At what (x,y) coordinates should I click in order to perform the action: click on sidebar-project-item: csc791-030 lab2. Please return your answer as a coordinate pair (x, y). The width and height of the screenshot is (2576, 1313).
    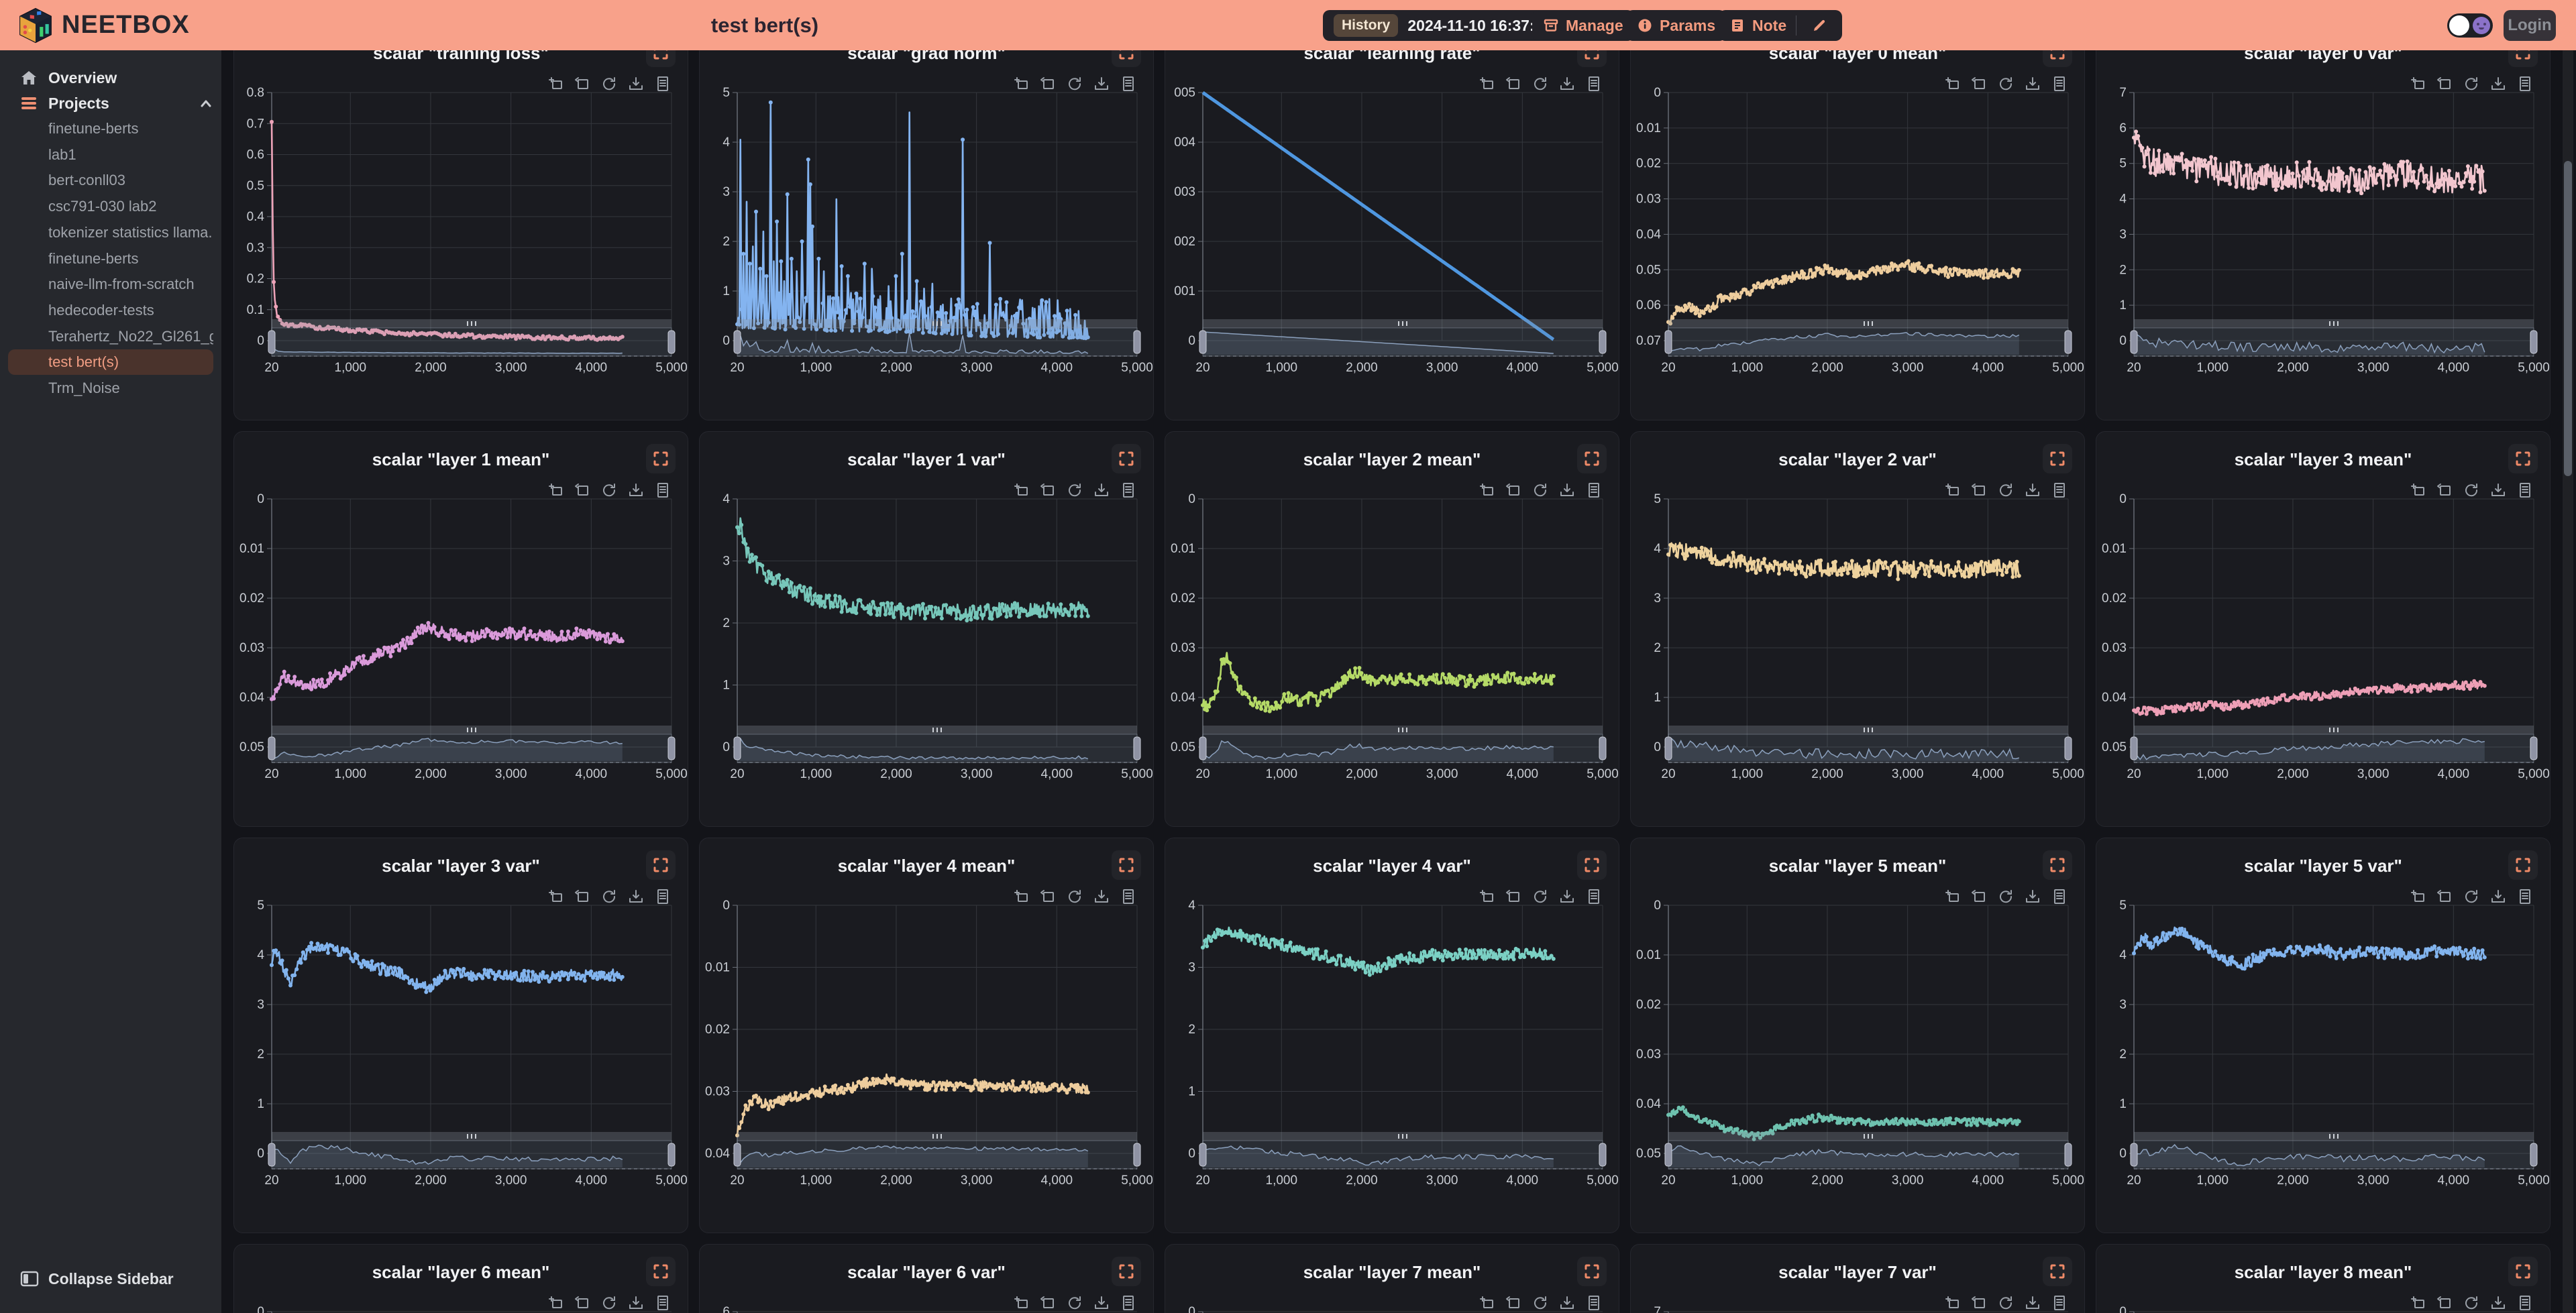
    Looking at the image, I should click on (102, 207).